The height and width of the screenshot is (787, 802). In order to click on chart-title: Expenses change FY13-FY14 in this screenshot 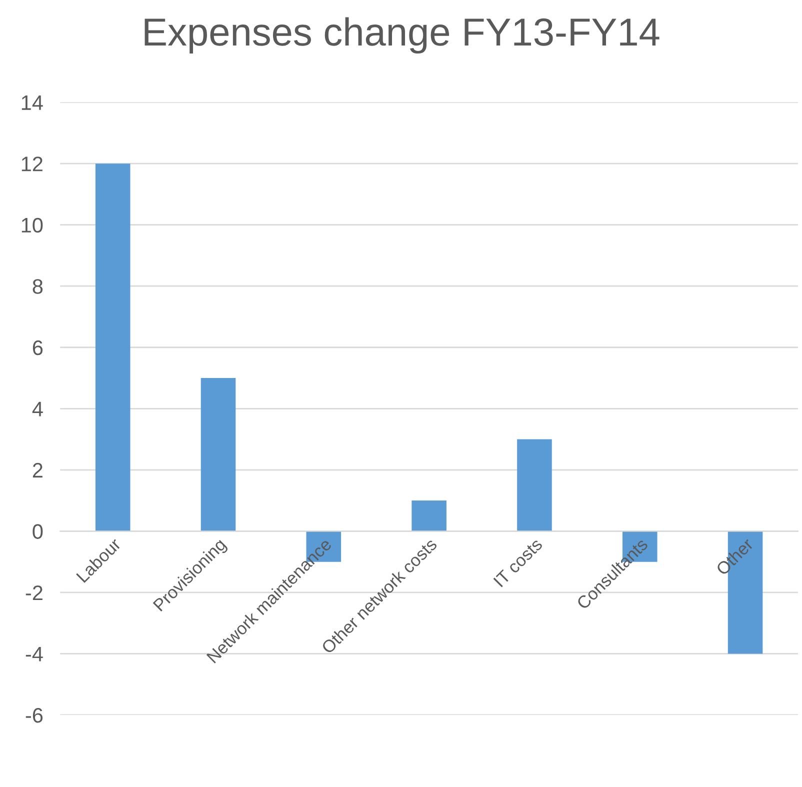, I will do `click(402, 35)`.